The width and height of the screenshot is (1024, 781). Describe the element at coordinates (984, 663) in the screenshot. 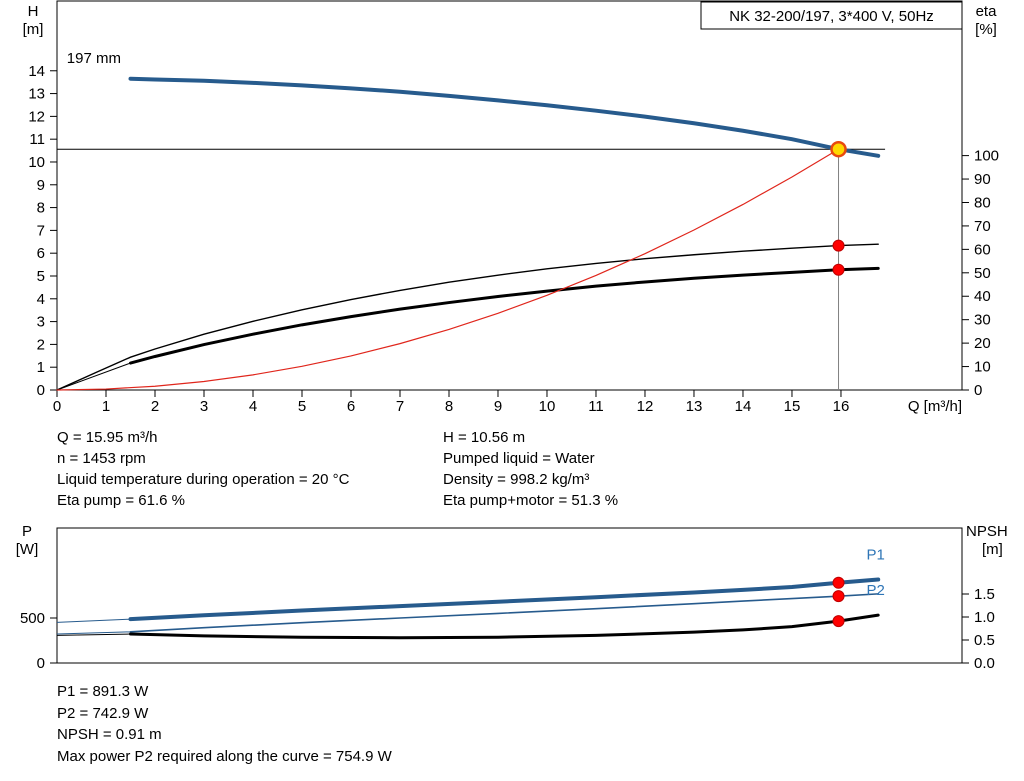

I see `y-right-tick-label: 0.0` at that location.